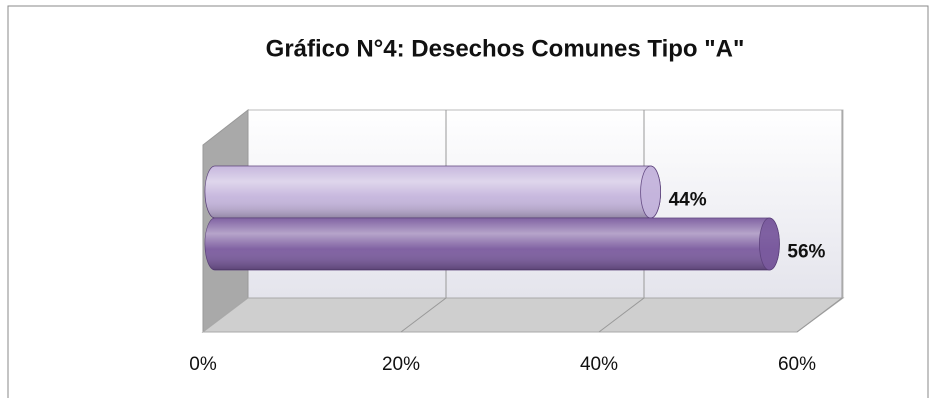  Describe the element at coordinates (819, 221) in the screenshot. I see `grid-line` at that location.